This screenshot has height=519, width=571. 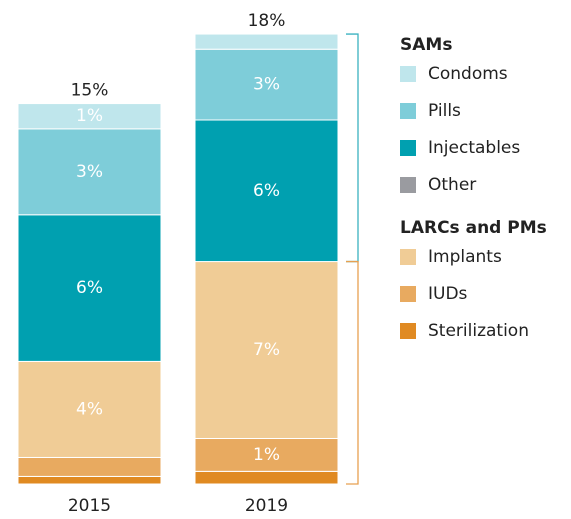 I want to click on legend-label: Injectables, so click(x=474, y=148).